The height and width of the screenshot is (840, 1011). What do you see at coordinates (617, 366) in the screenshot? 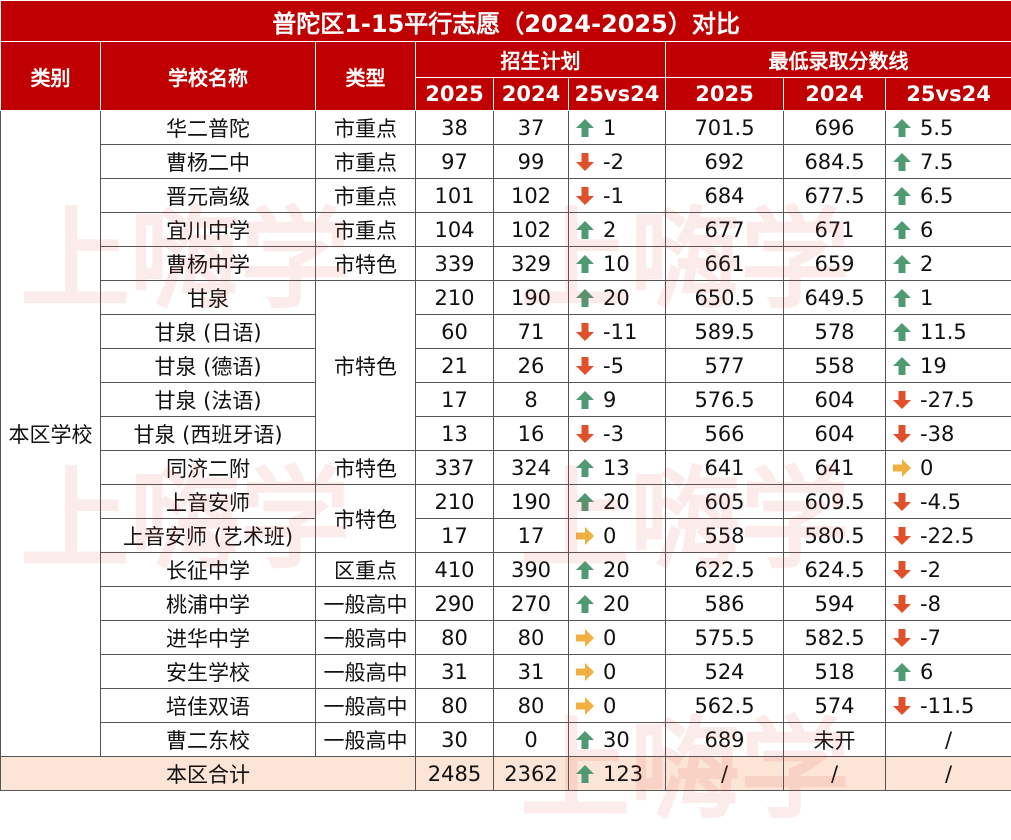
I see `diff-wrap: -5` at bounding box center [617, 366].